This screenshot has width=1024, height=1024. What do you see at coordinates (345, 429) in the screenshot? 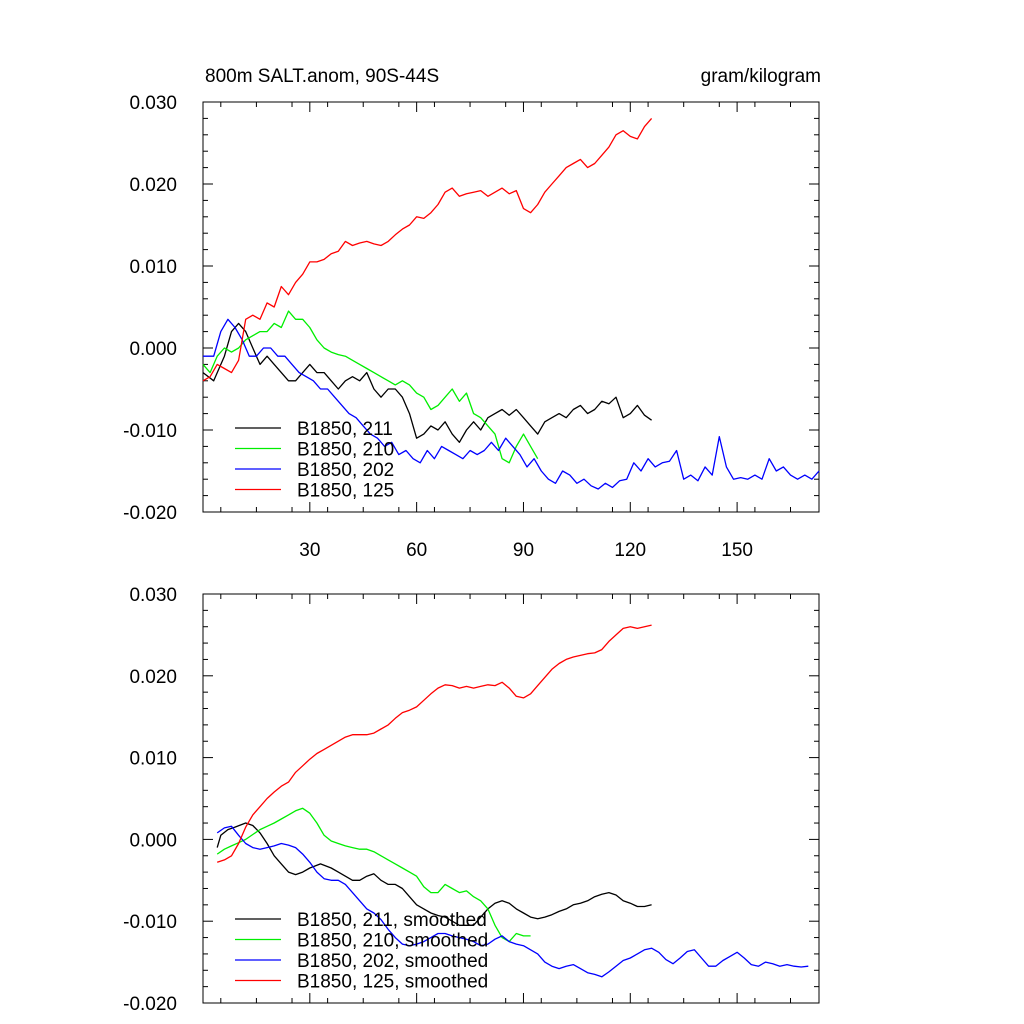
I see `legend-label: B1850, 211` at bounding box center [345, 429].